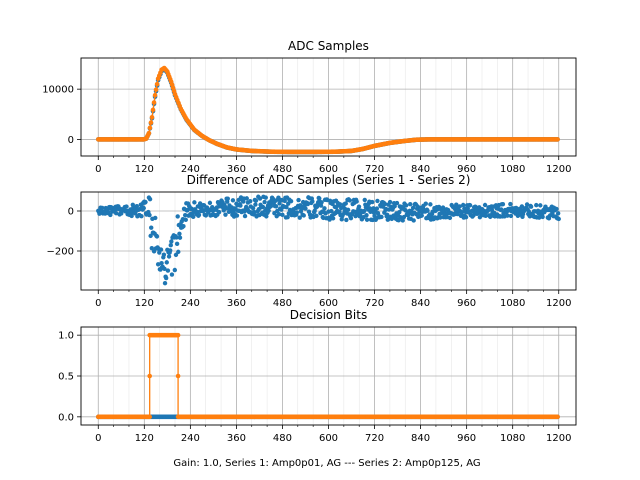  I want to click on axes-title-1: ADC Samples, so click(328, 46).